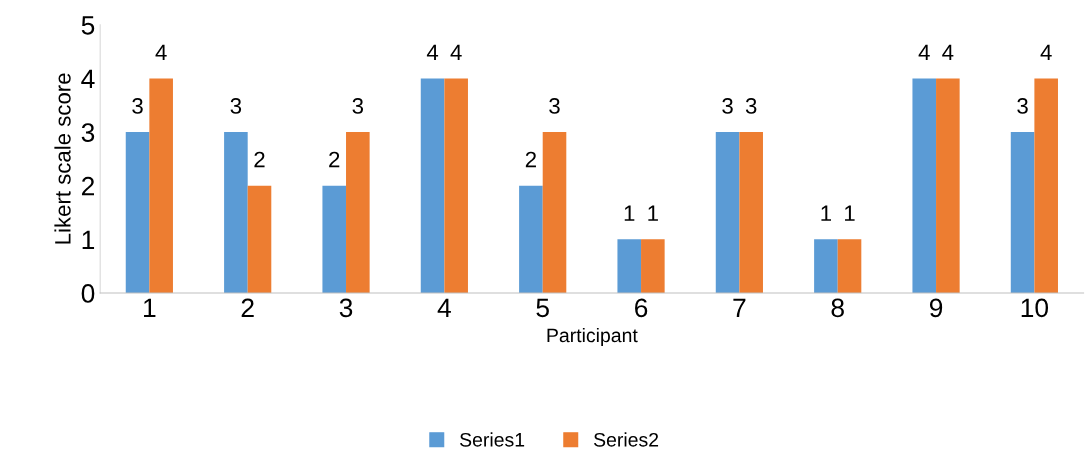 This screenshot has width=1089, height=468. What do you see at coordinates (88, 25) in the screenshot?
I see `y-tick-label: 5` at bounding box center [88, 25].